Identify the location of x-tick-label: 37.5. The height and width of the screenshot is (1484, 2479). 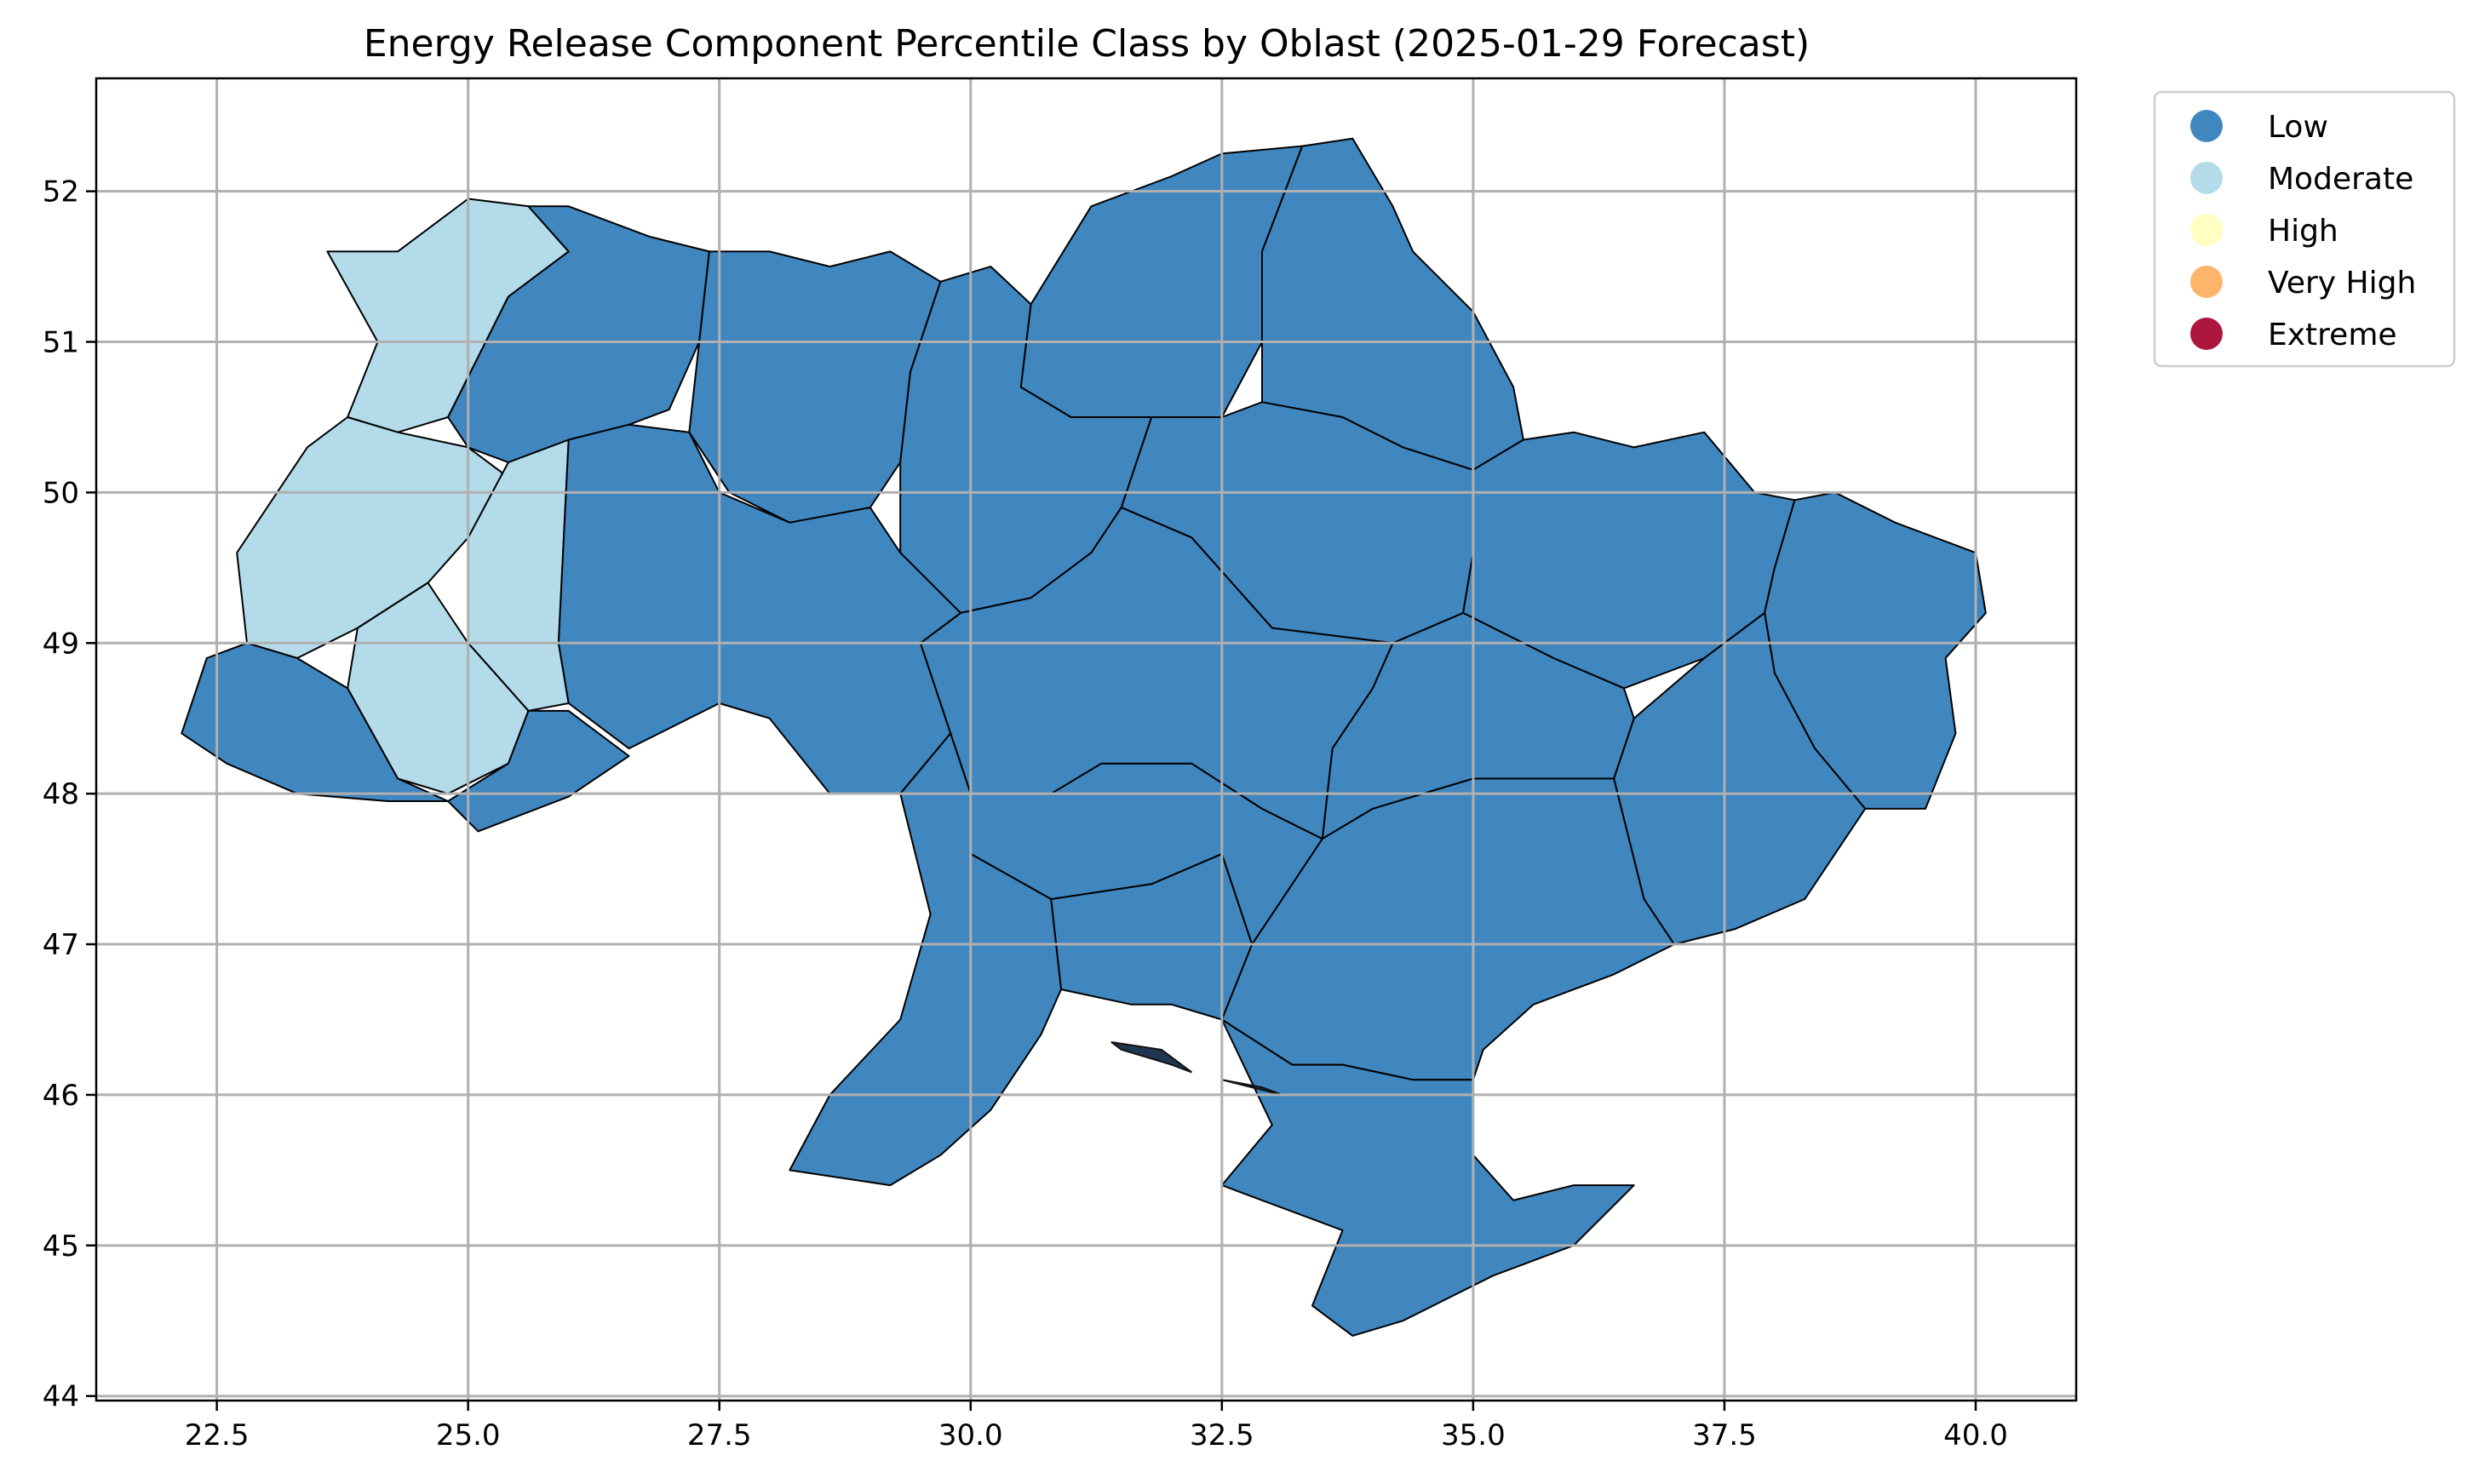
(1724, 1435).